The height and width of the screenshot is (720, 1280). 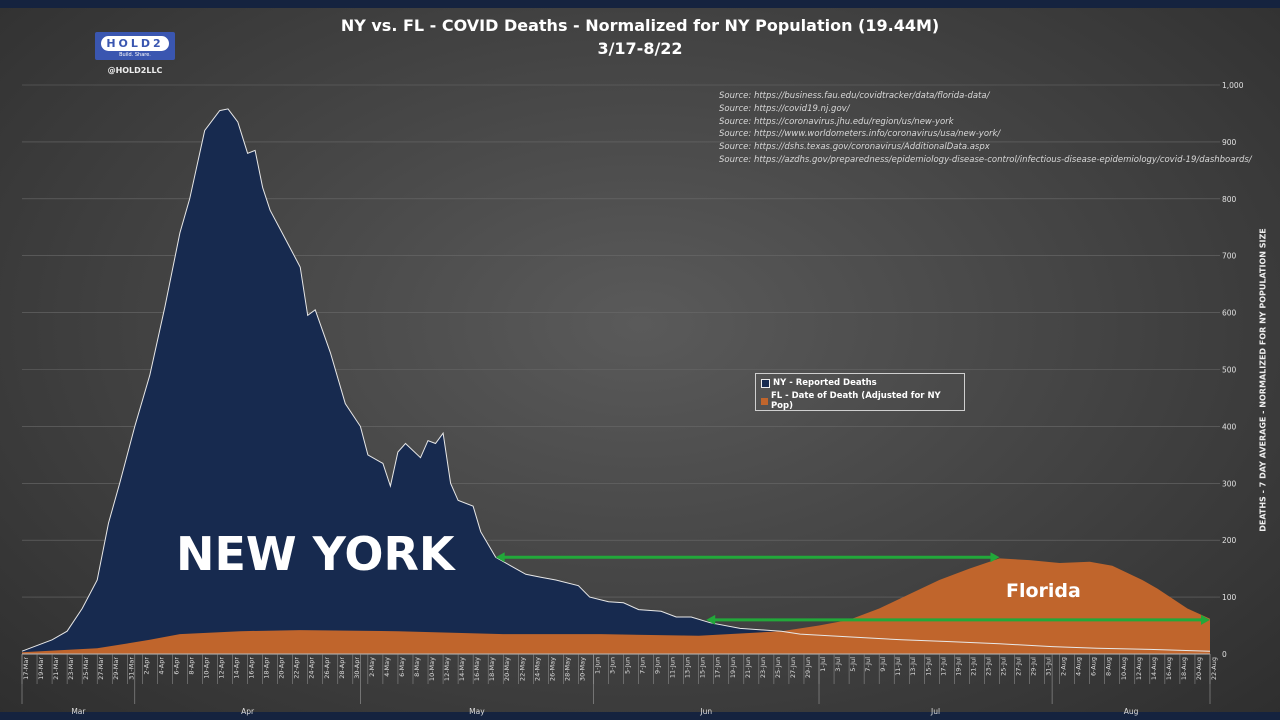 What do you see at coordinates (913, 666) in the screenshot?
I see `x-tick-label: 13-Jul` at bounding box center [913, 666].